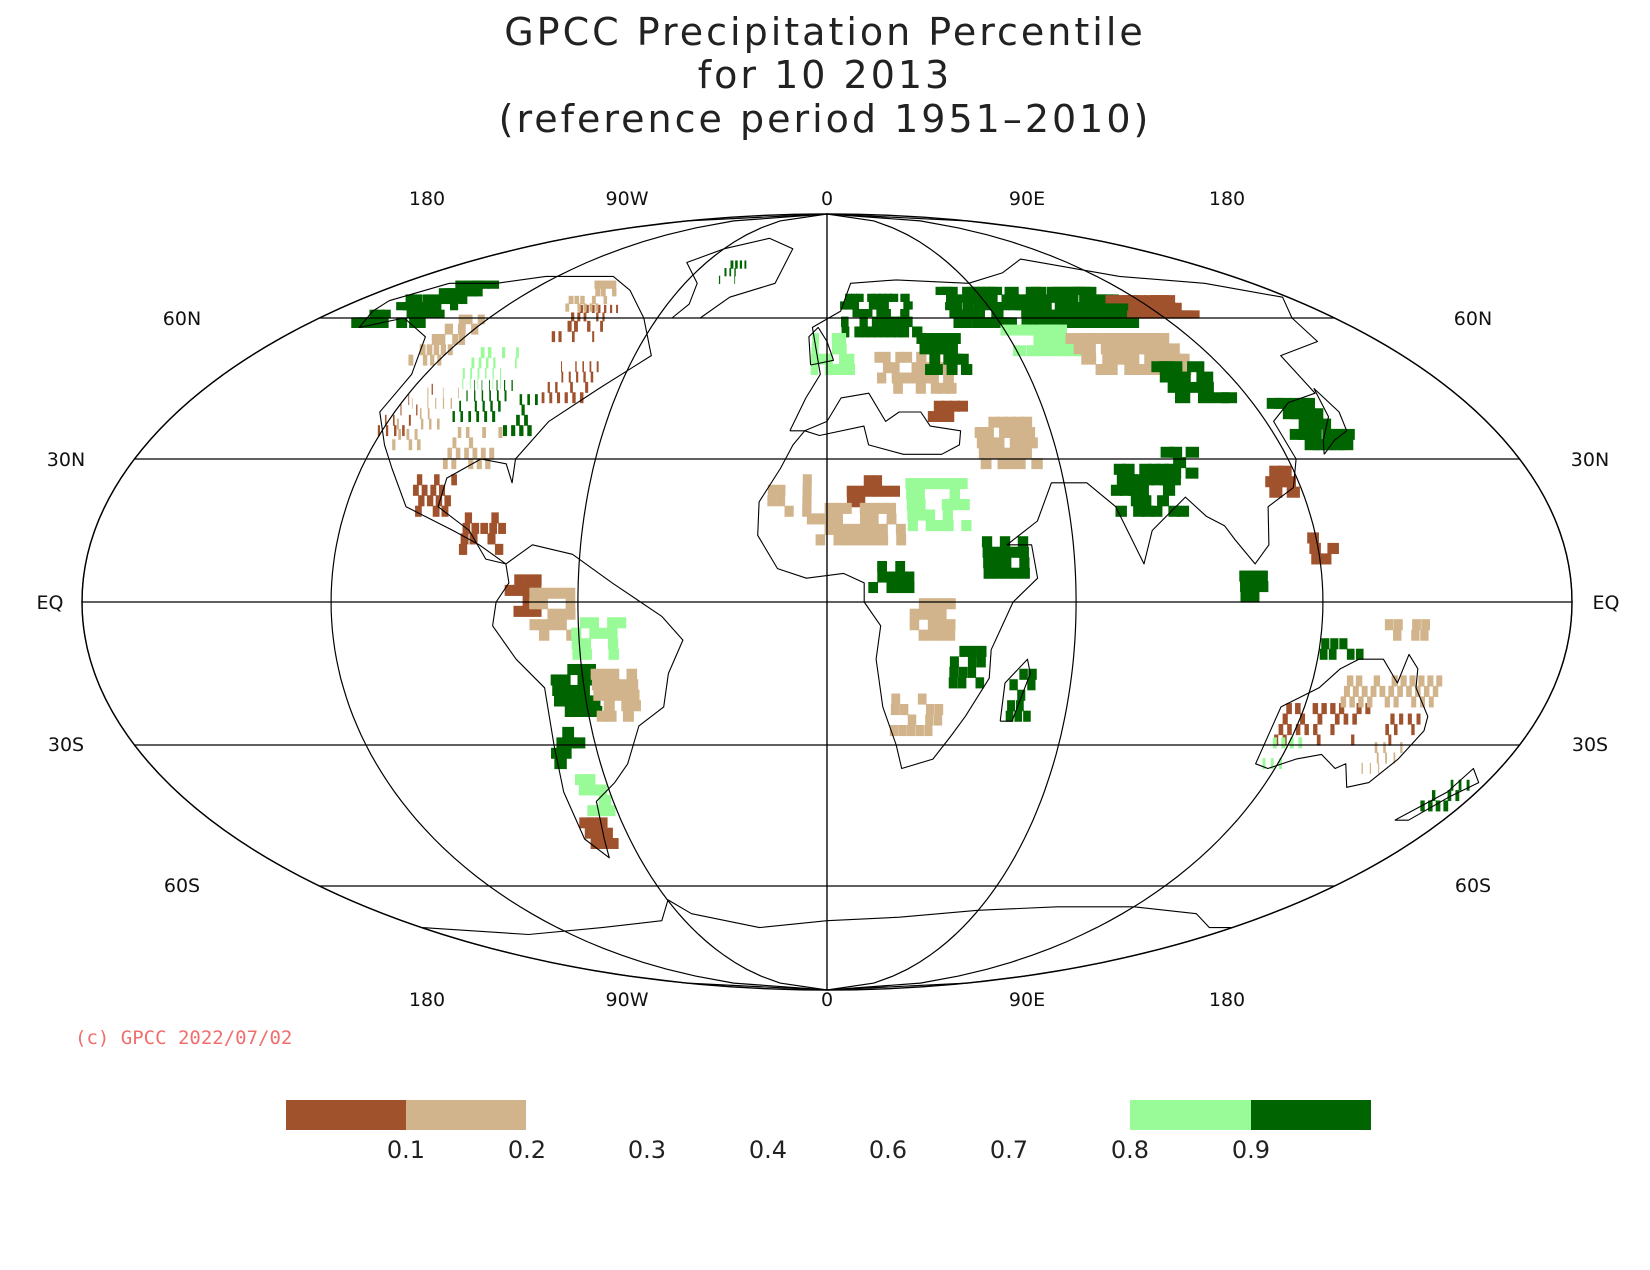 The width and height of the screenshot is (1650, 1270). I want to click on coastline-uk, so click(821, 346).